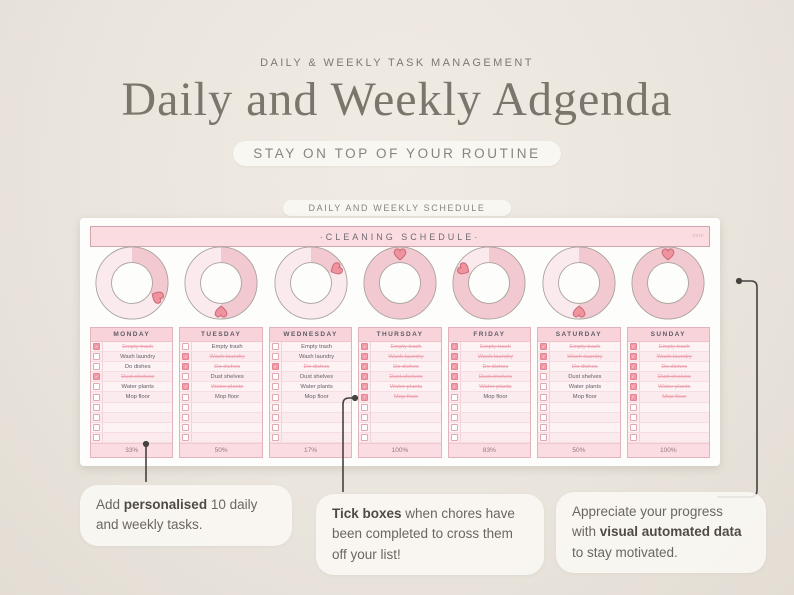 The height and width of the screenshot is (595, 794). I want to click on connector-line-right, so click(737, 389).